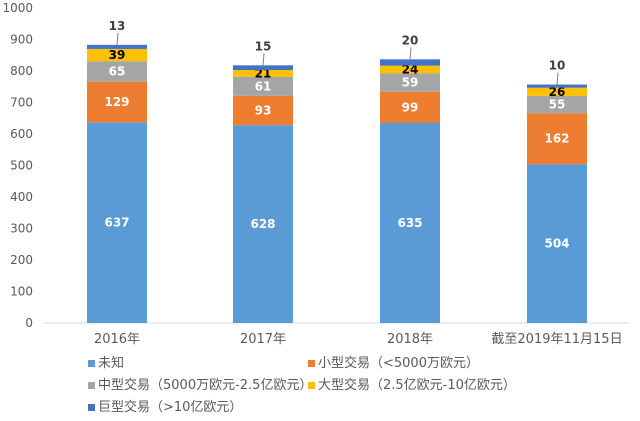 The width and height of the screenshot is (640, 421). I want to click on y-tick-label: 800, so click(21, 71).